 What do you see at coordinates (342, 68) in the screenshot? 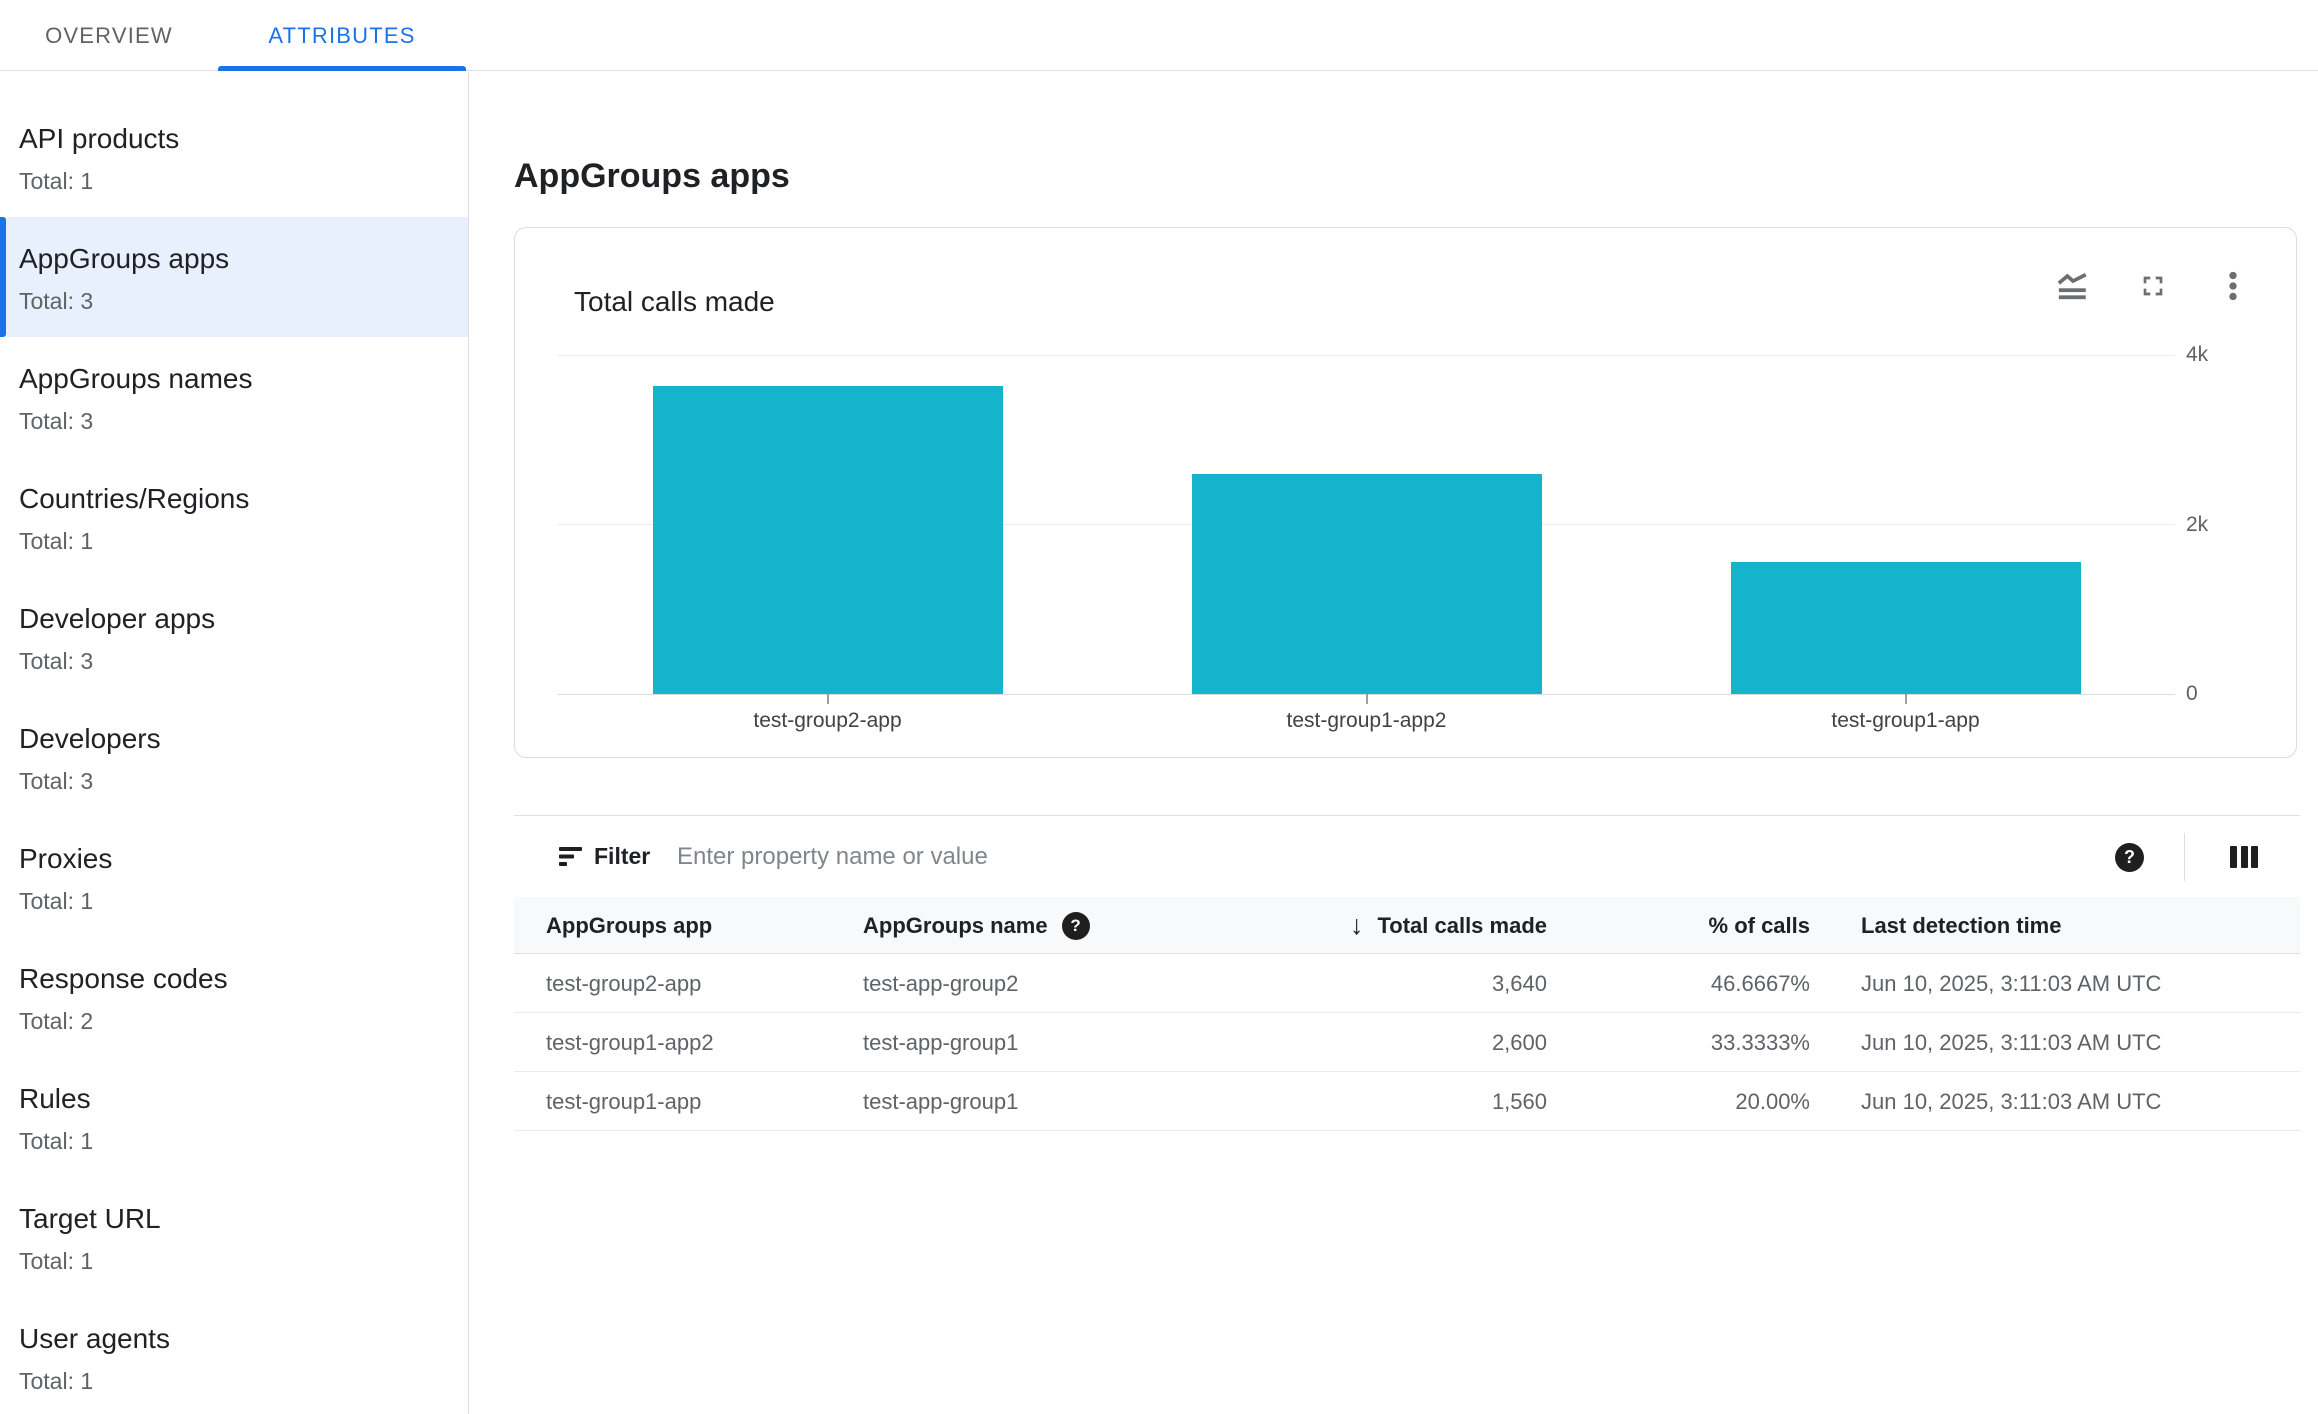
I see `active-tab-underline` at bounding box center [342, 68].